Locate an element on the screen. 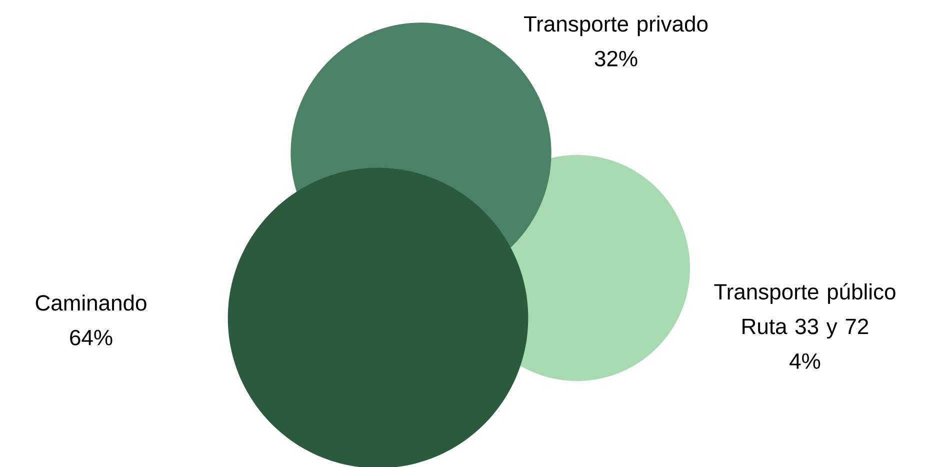  category-label: Caminando is located at coordinates (91, 302).